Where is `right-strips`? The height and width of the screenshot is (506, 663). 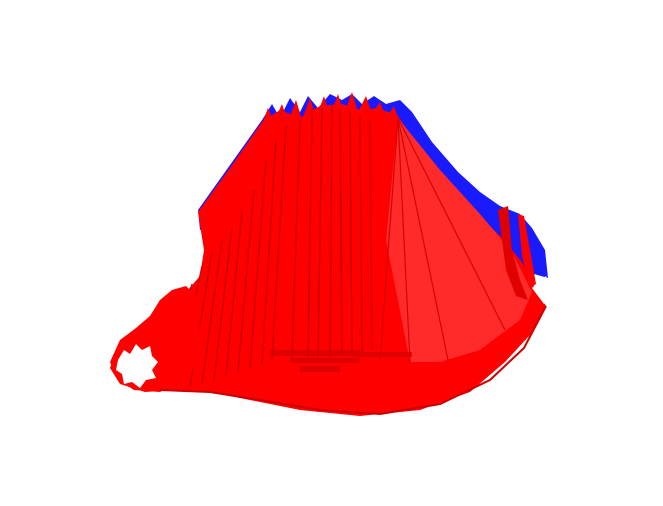
right-strips is located at coordinates (513, 253).